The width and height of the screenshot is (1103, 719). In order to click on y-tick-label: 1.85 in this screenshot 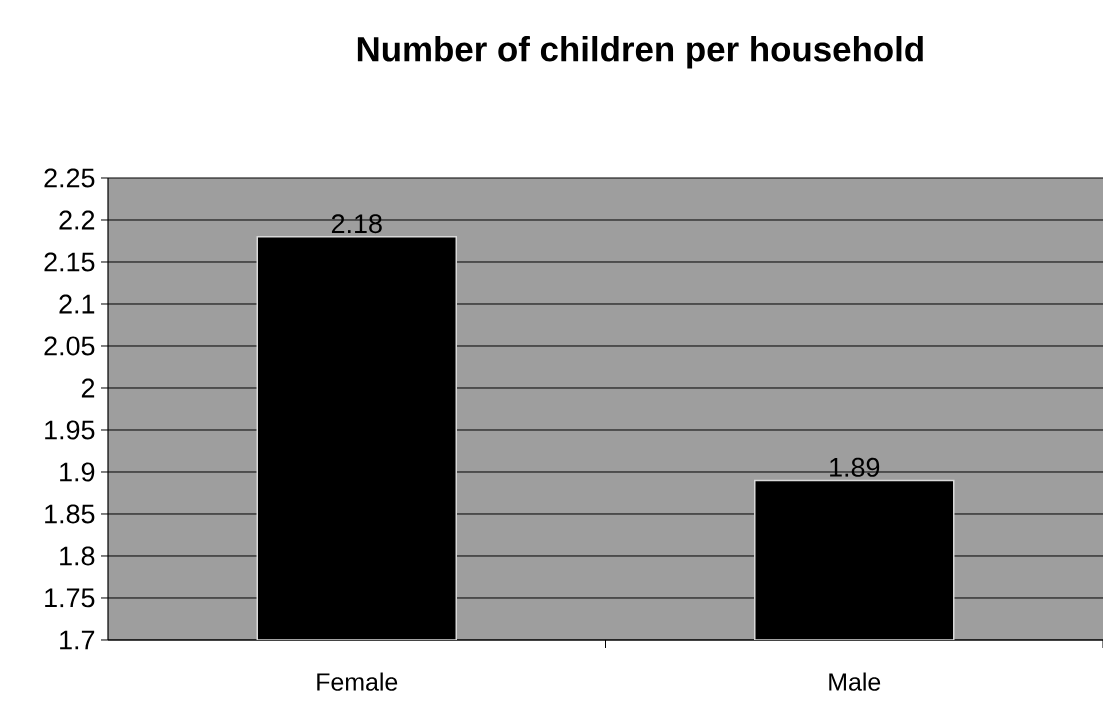, I will do `click(70, 514)`.